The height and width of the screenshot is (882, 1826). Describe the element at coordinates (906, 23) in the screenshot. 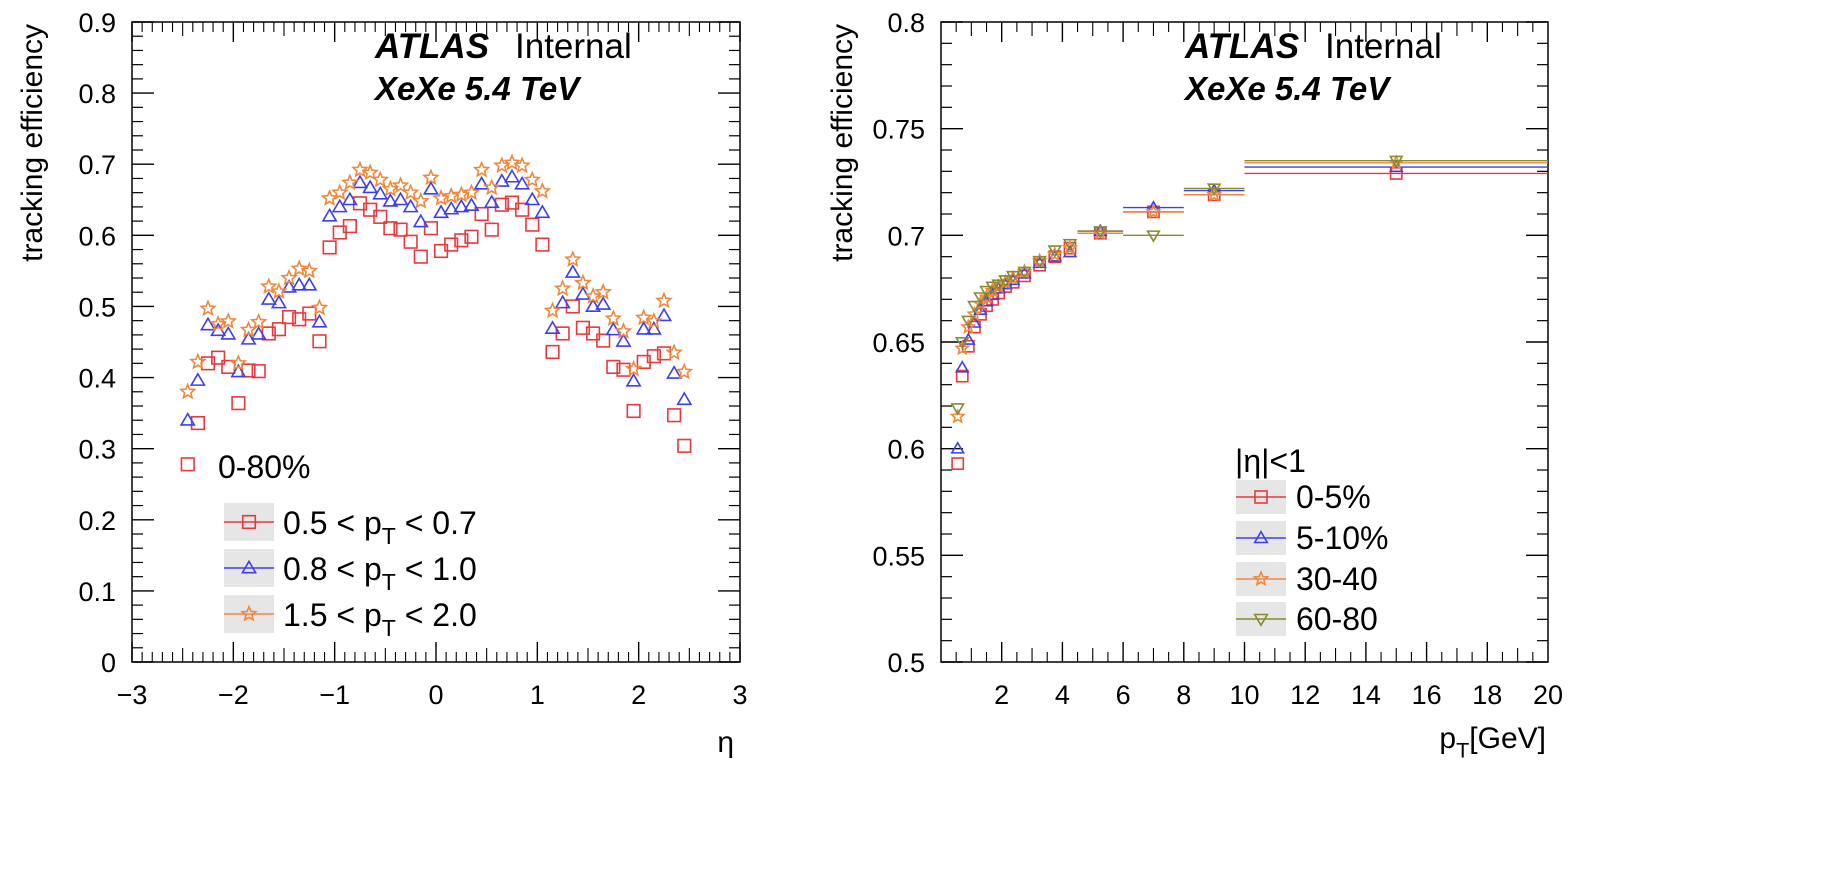

I see `y-tick-label: 0.8` at that location.